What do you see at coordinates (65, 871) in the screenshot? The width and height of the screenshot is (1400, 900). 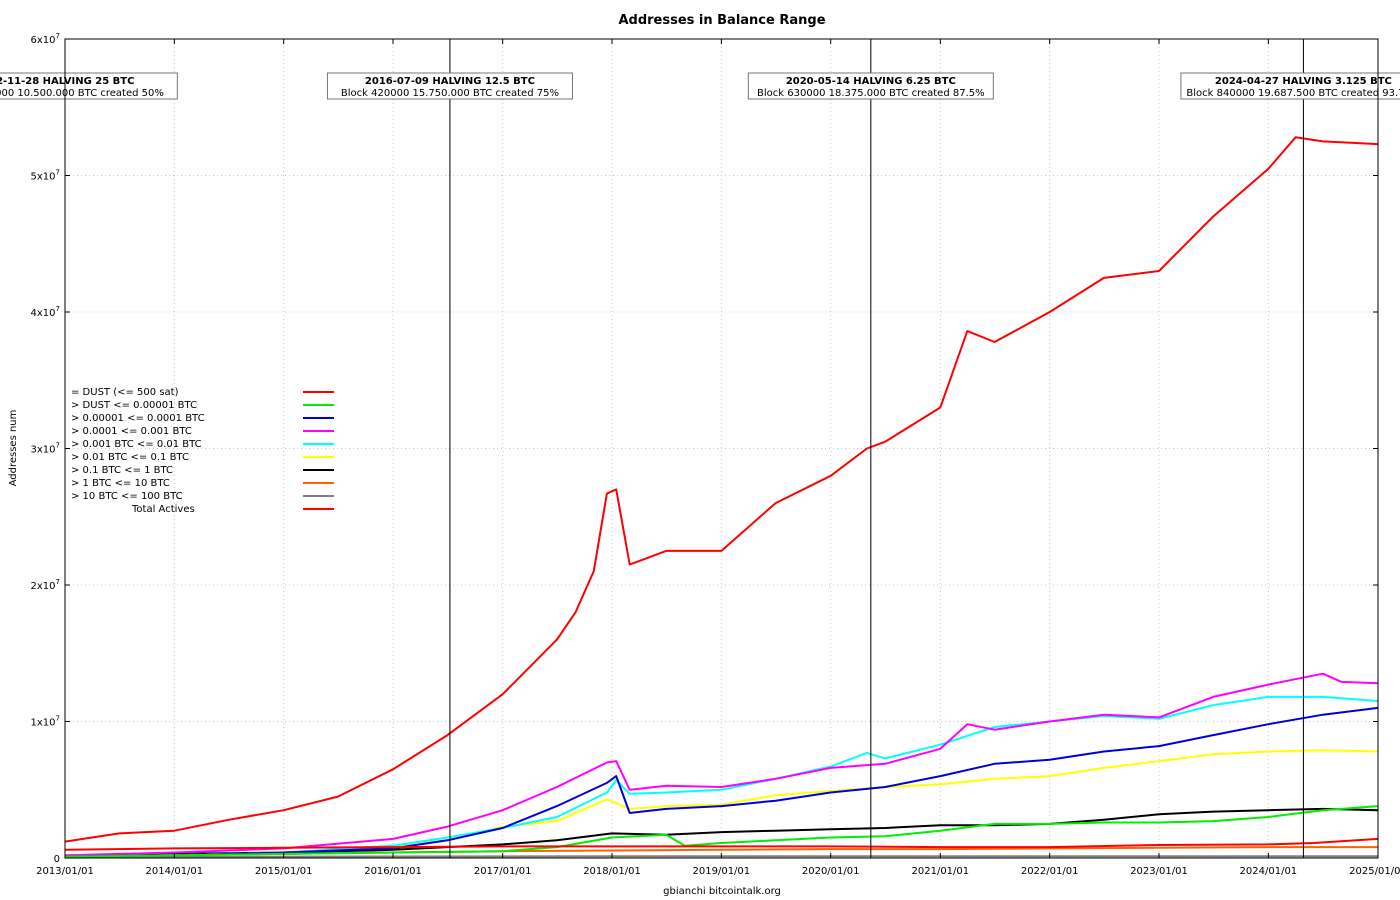 I see `x-tick-label: 2013/01/01` at bounding box center [65, 871].